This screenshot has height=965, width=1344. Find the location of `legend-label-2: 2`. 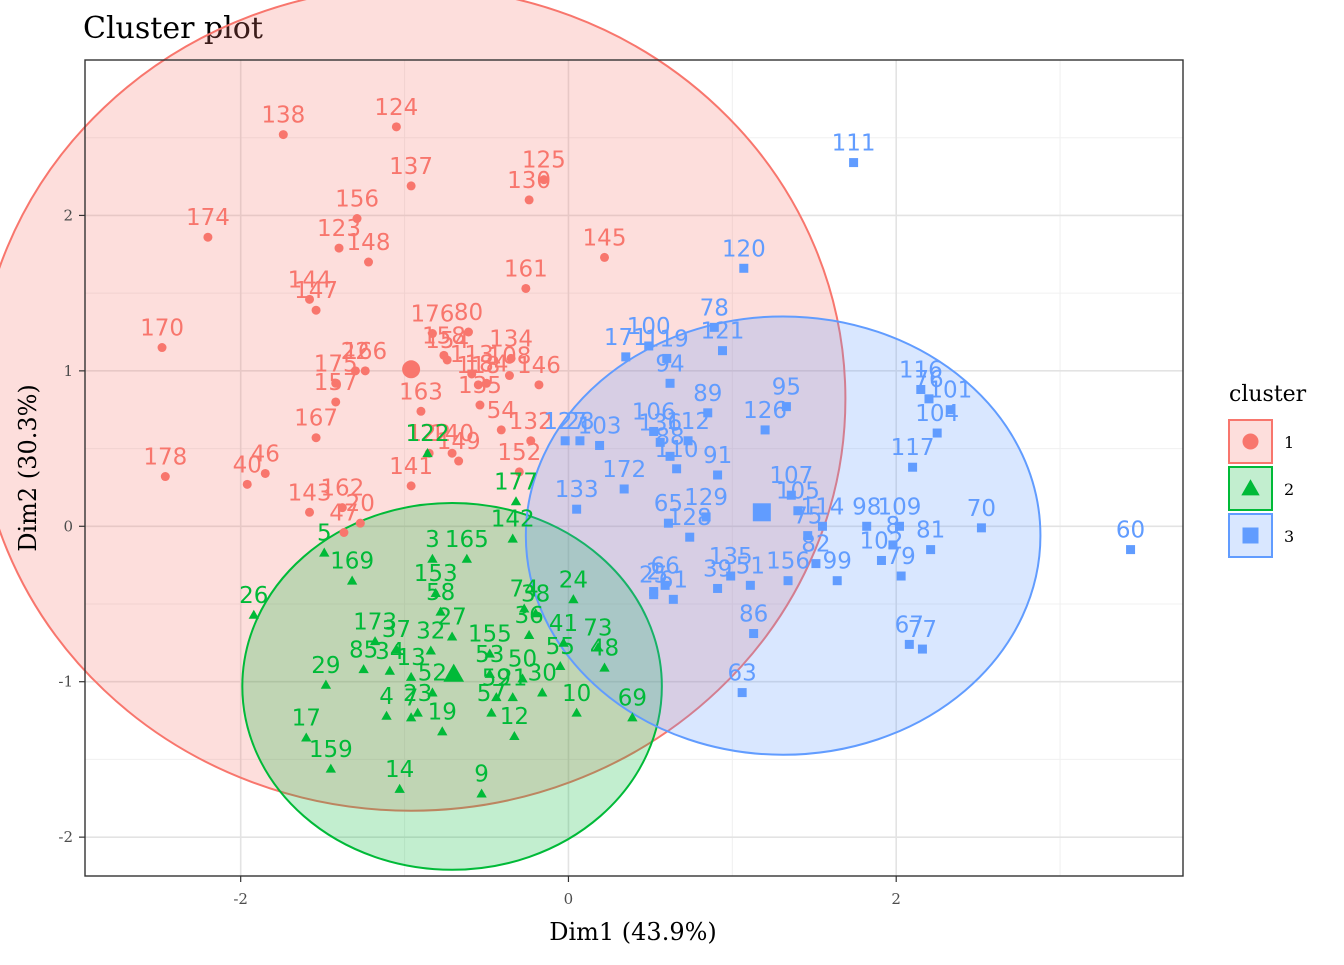

legend-label-2: 2 is located at coordinates (1289, 489).